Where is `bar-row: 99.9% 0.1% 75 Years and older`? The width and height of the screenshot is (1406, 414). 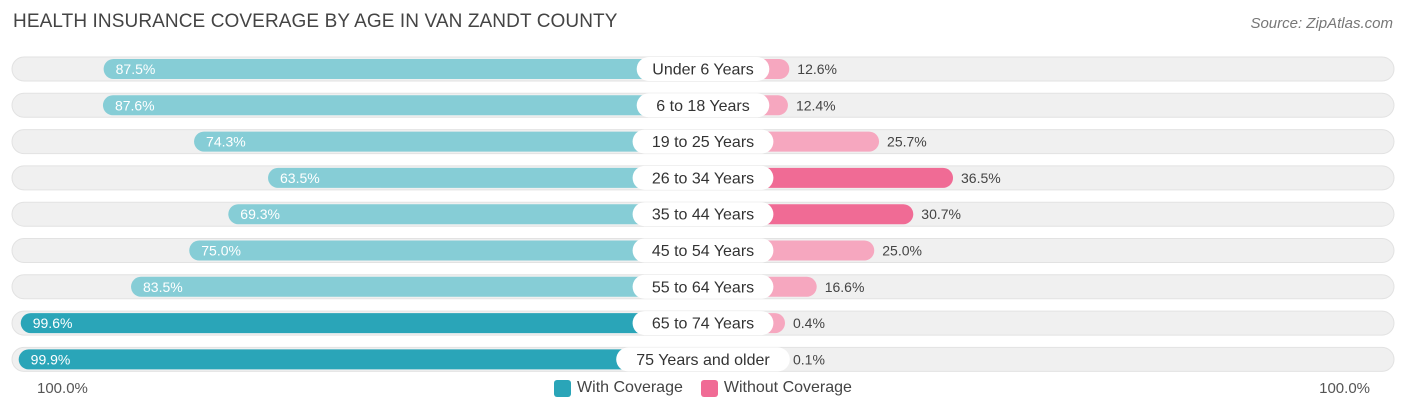
bar-row: 99.9% 0.1% 75 Years and older is located at coordinates (703, 359).